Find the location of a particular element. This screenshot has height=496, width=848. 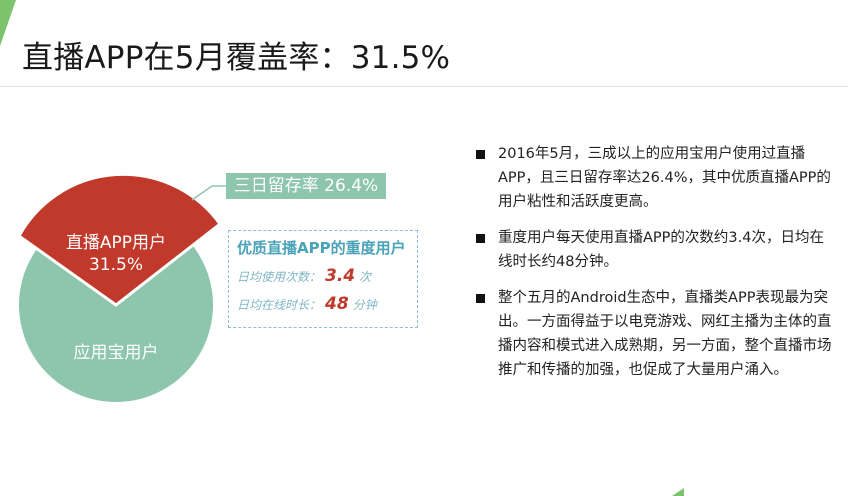

pie-highlight-label: 直播APP用户 is located at coordinates (116, 243).